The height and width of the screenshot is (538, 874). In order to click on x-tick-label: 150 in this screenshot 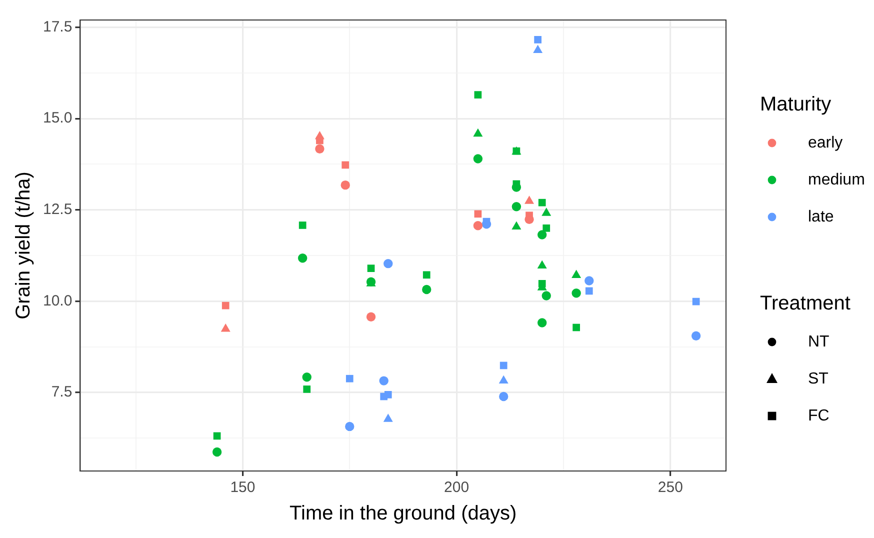, I will do `click(243, 487)`.